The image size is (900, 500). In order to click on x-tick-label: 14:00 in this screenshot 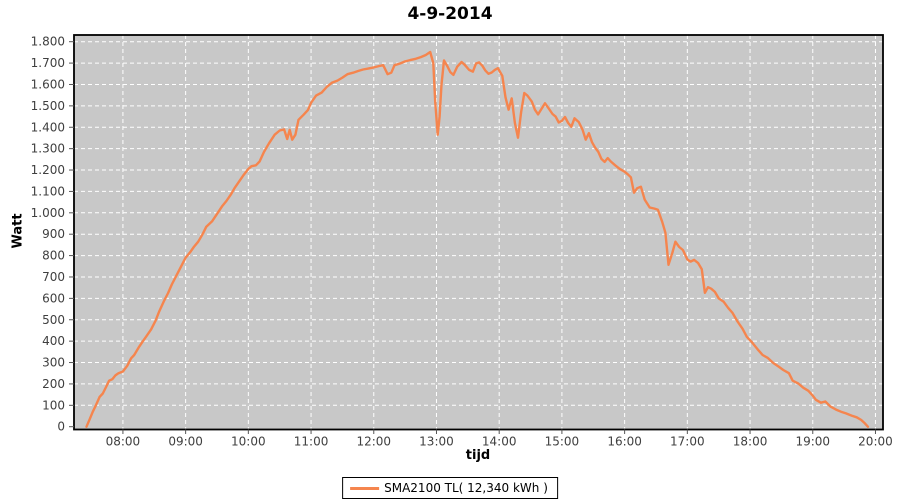, I will do `click(499, 442)`.